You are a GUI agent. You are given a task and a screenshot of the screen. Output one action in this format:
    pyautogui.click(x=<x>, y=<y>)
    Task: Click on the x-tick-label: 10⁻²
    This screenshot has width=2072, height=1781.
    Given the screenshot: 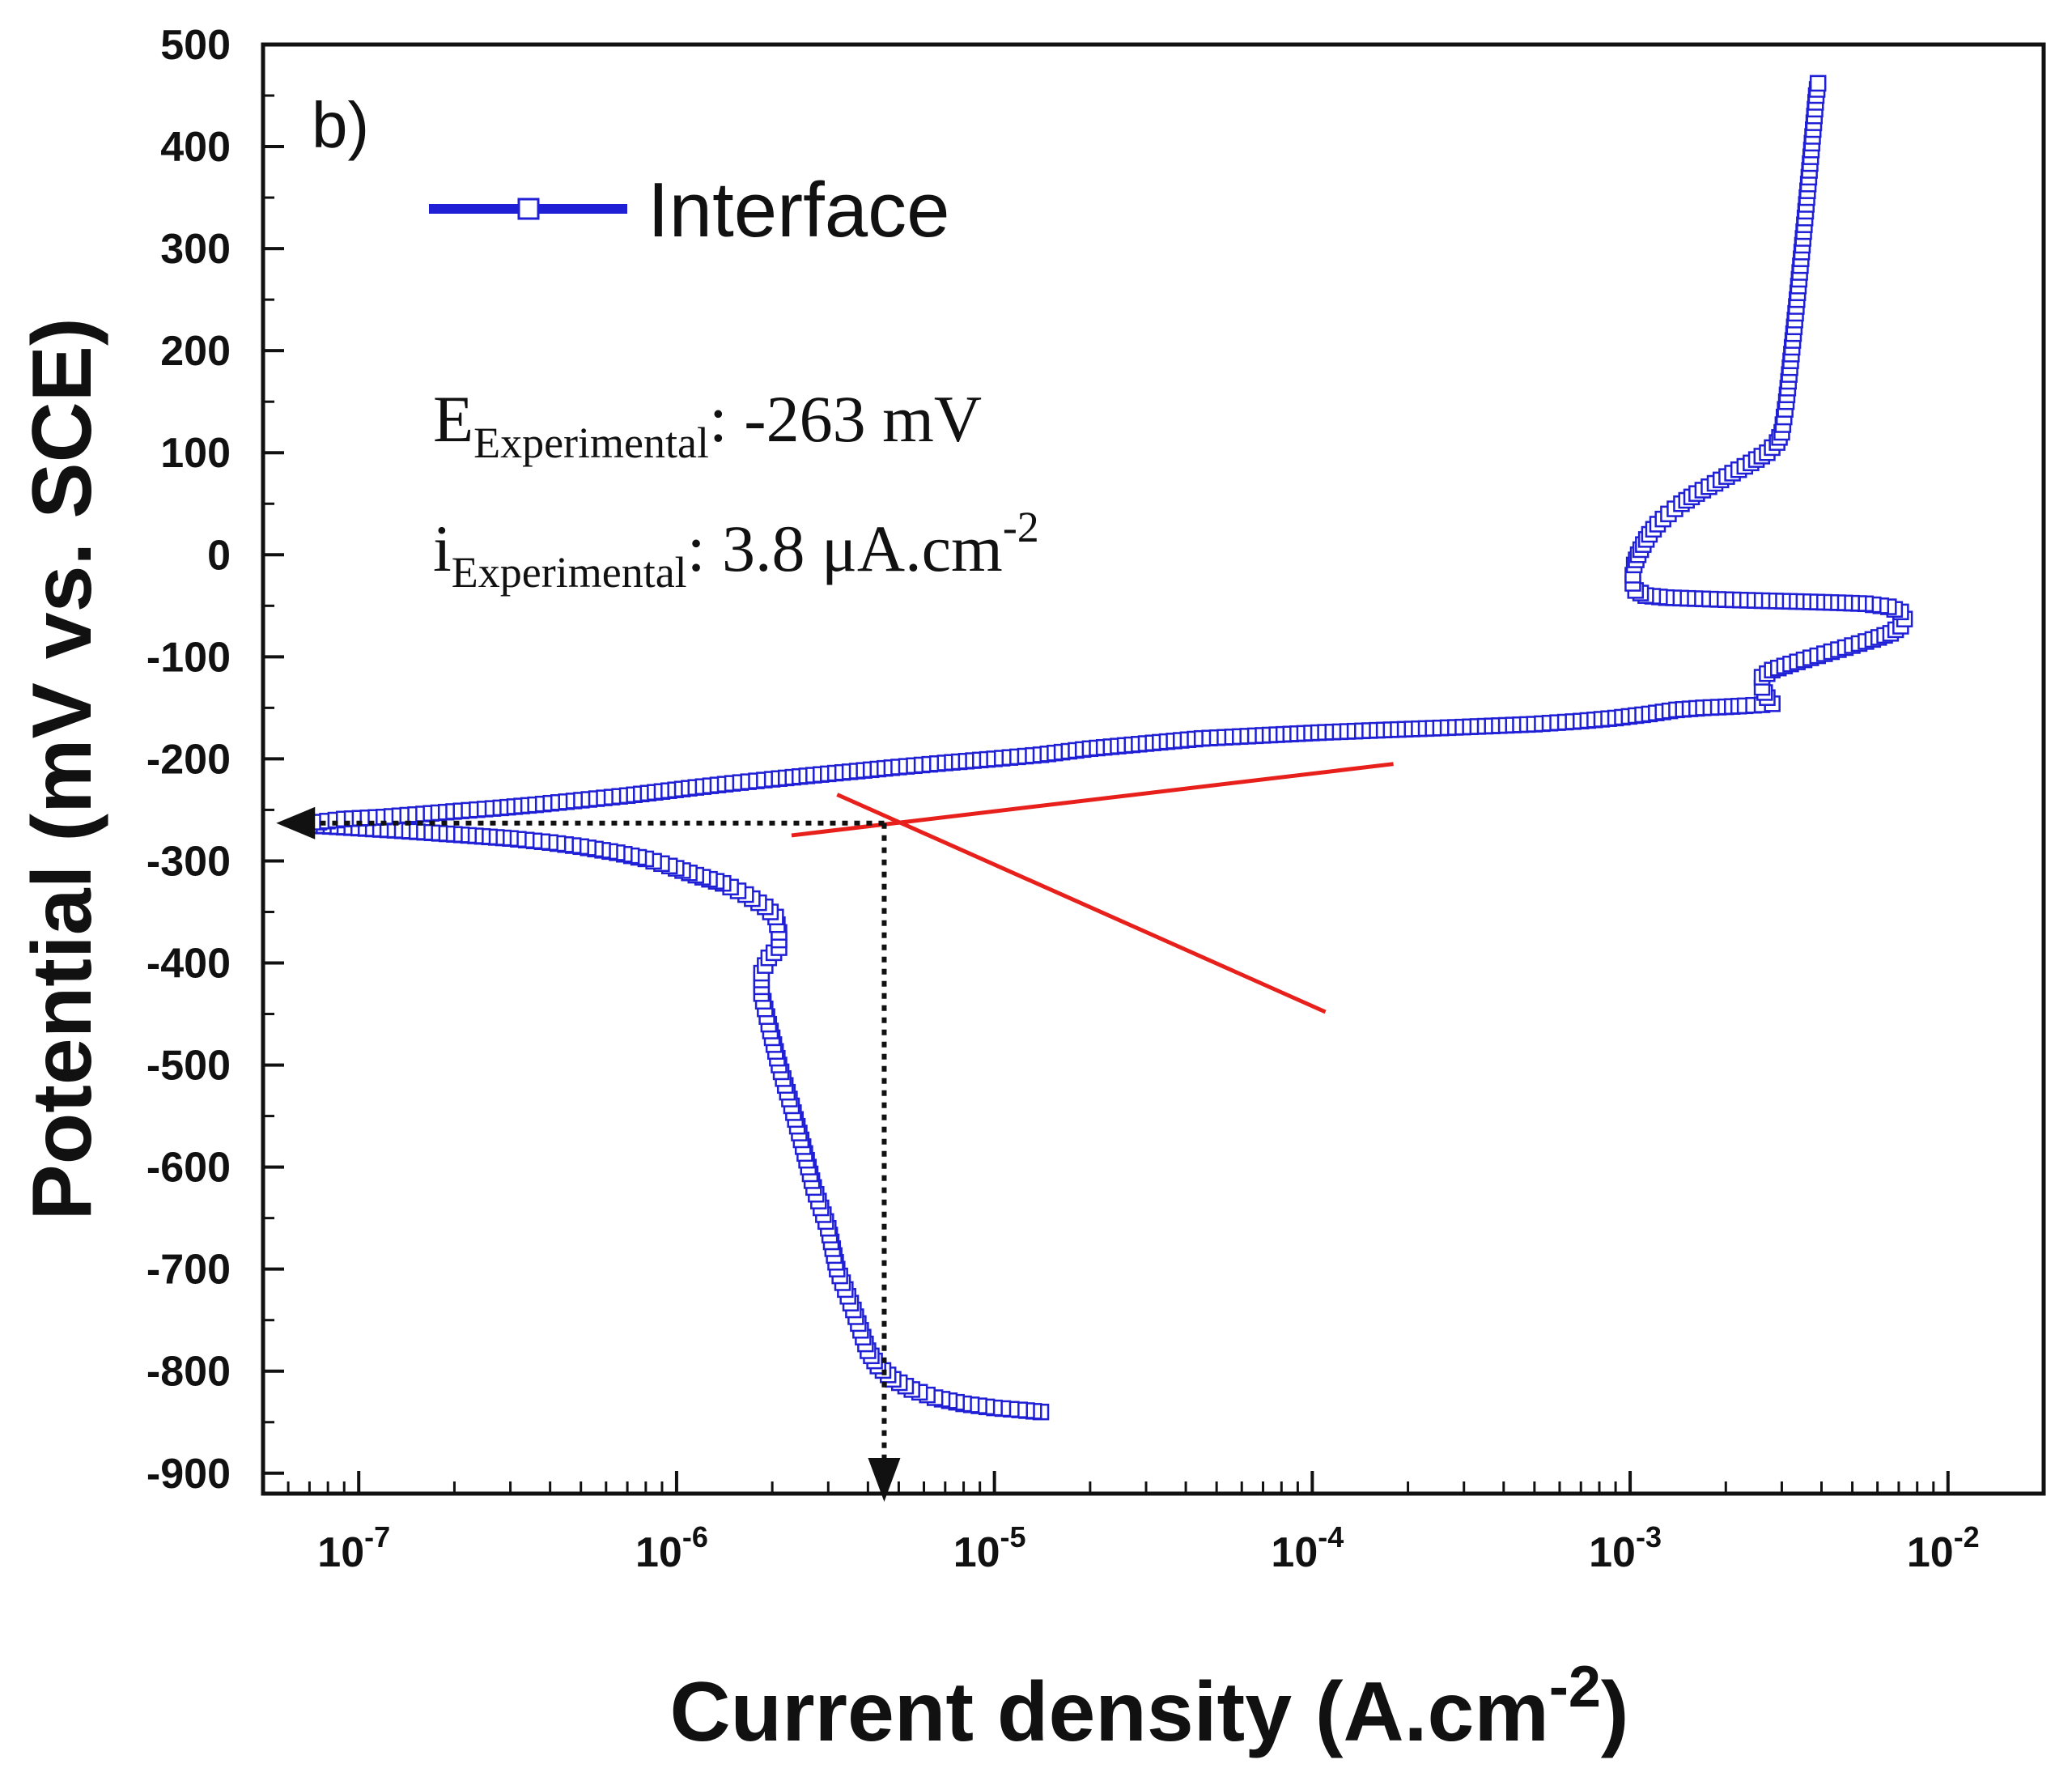 What is the action you would take?
    pyautogui.click(x=1943, y=1548)
    